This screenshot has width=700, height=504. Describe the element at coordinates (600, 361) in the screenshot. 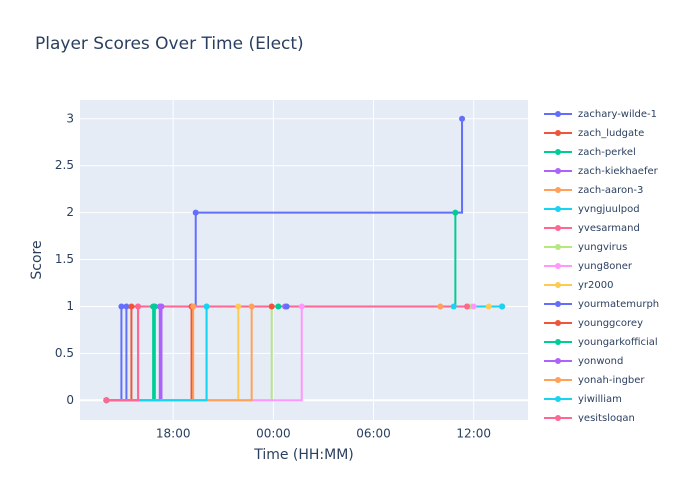

I see `legend-label: yonwond` at that location.